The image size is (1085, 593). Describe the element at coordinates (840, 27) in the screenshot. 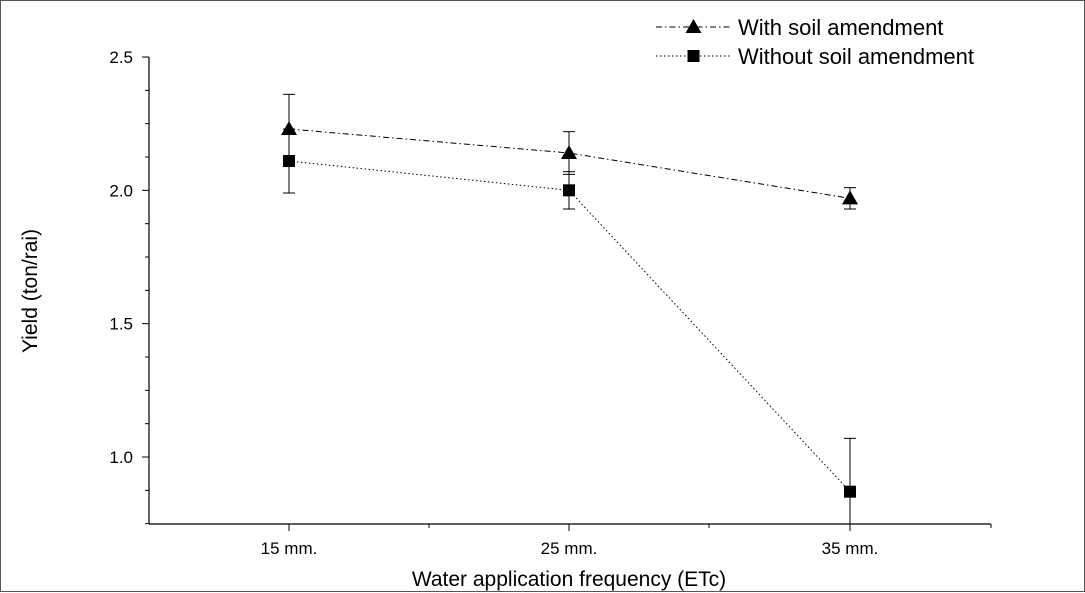

I see `legend-label: With soil amendment` at that location.